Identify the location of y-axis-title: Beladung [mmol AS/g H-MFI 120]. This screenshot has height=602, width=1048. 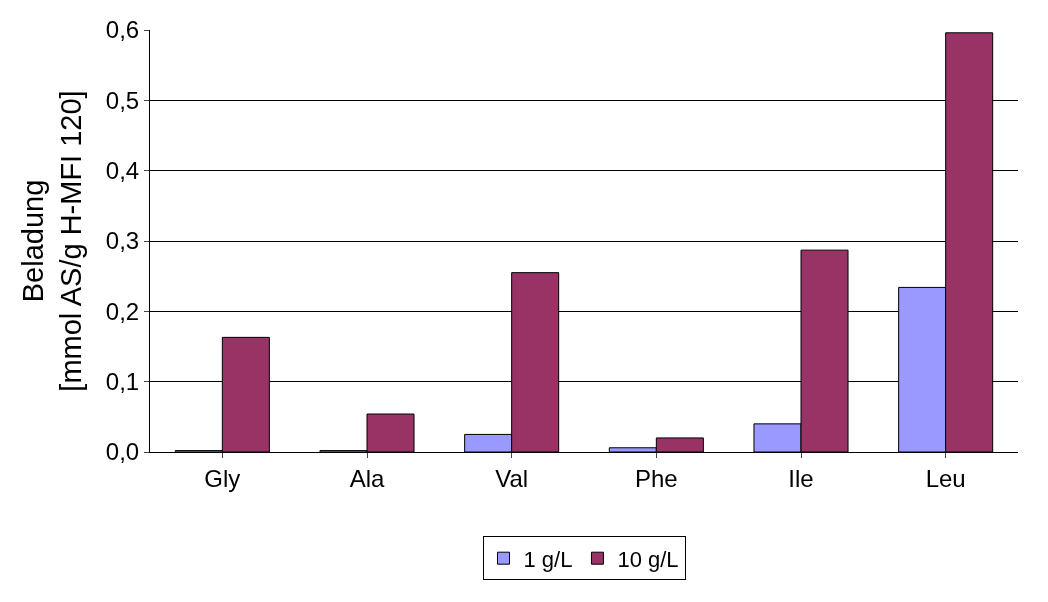
(52, 241).